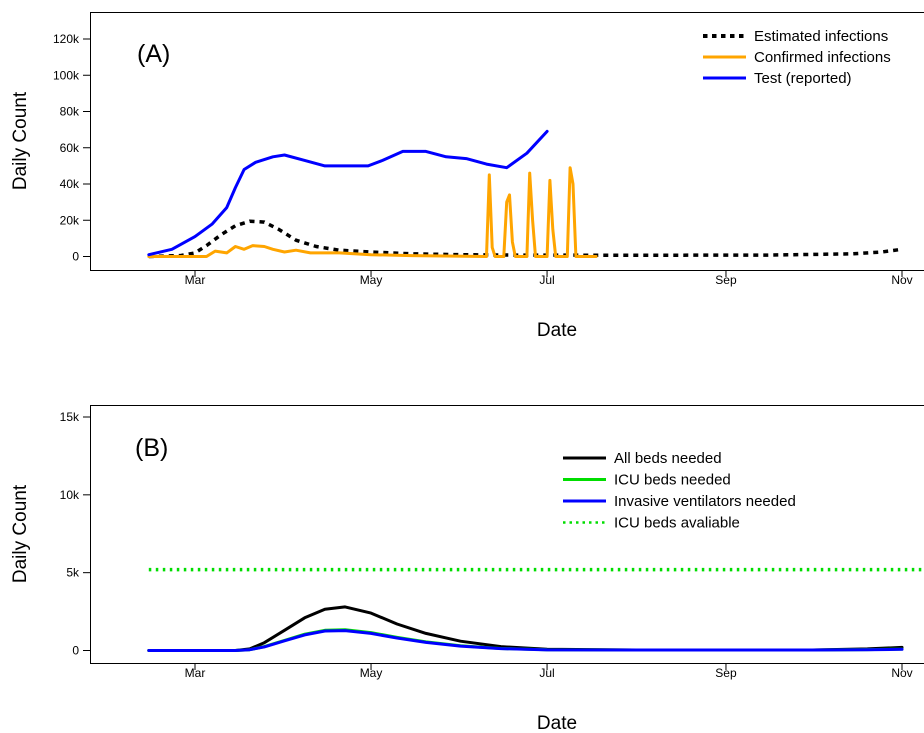 The width and height of the screenshot is (924, 733). Describe the element at coordinates (66, 39) in the screenshot. I see `y-tick-label: 120k` at that location.